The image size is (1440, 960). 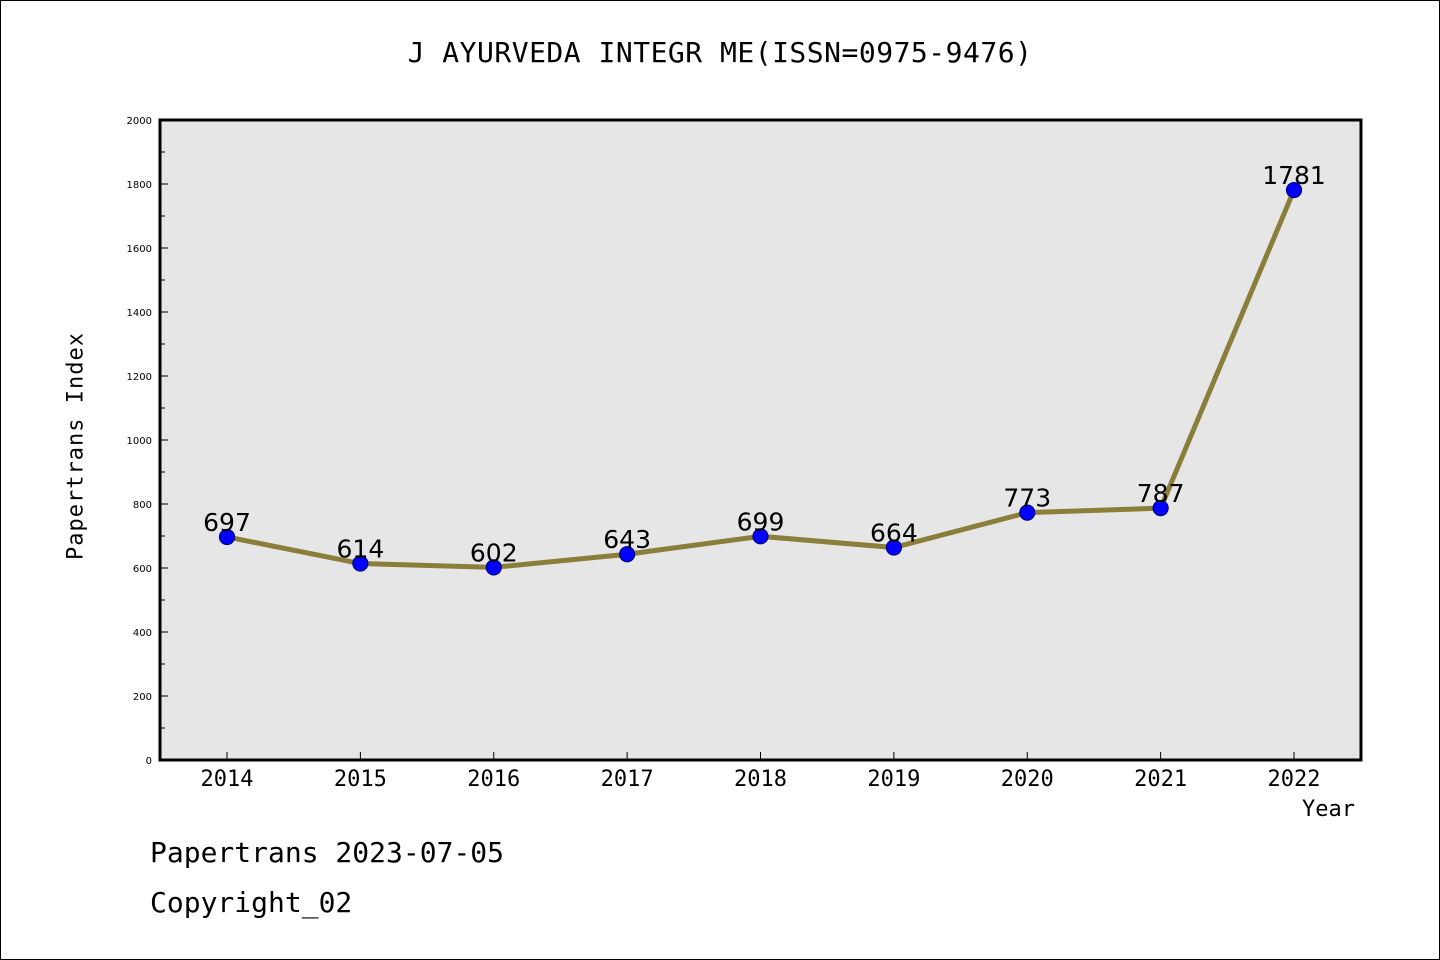 I want to click on x-axis: 2014 2015 2016 2017 2018 2019 2020 2021 2022, so click(x=761, y=772).